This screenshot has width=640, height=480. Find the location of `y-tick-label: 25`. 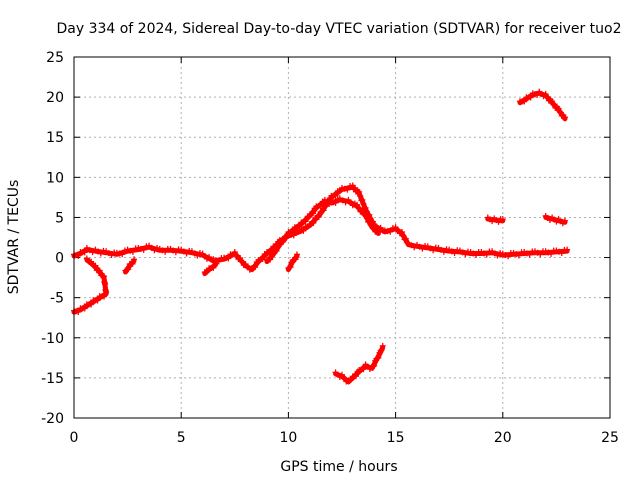

y-tick-label: 25 is located at coordinates (55, 58).